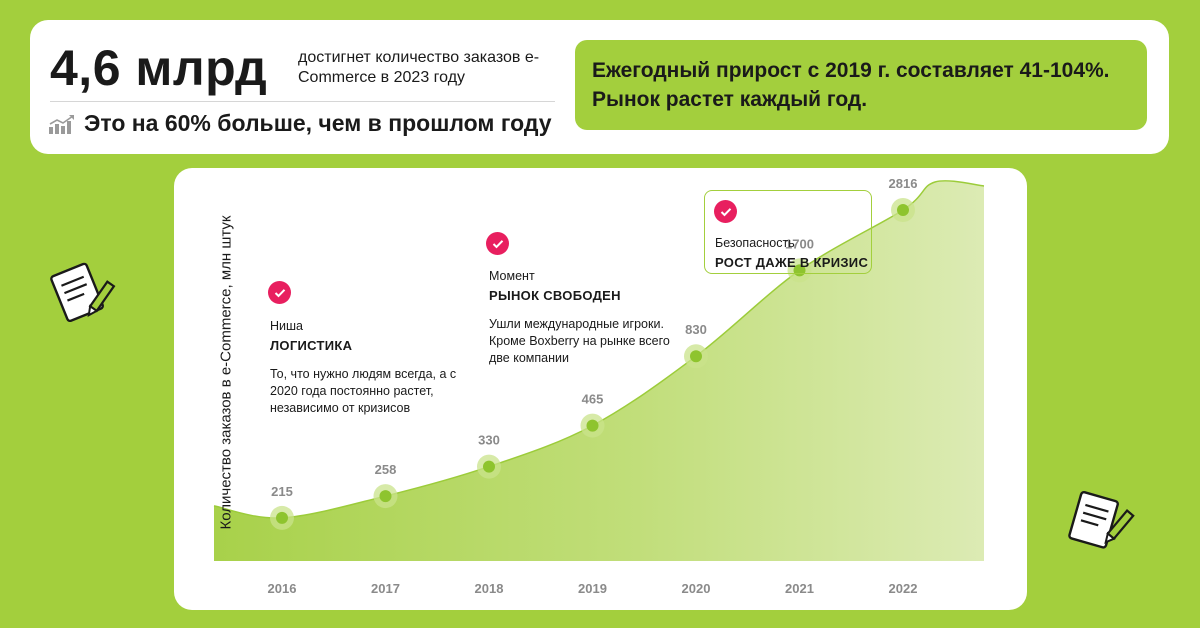 Image resolution: width=1200 pixels, height=628 pixels. Describe the element at coordinates (696, 329) in the screenshot. I see `data-value-label: 830` at that location.